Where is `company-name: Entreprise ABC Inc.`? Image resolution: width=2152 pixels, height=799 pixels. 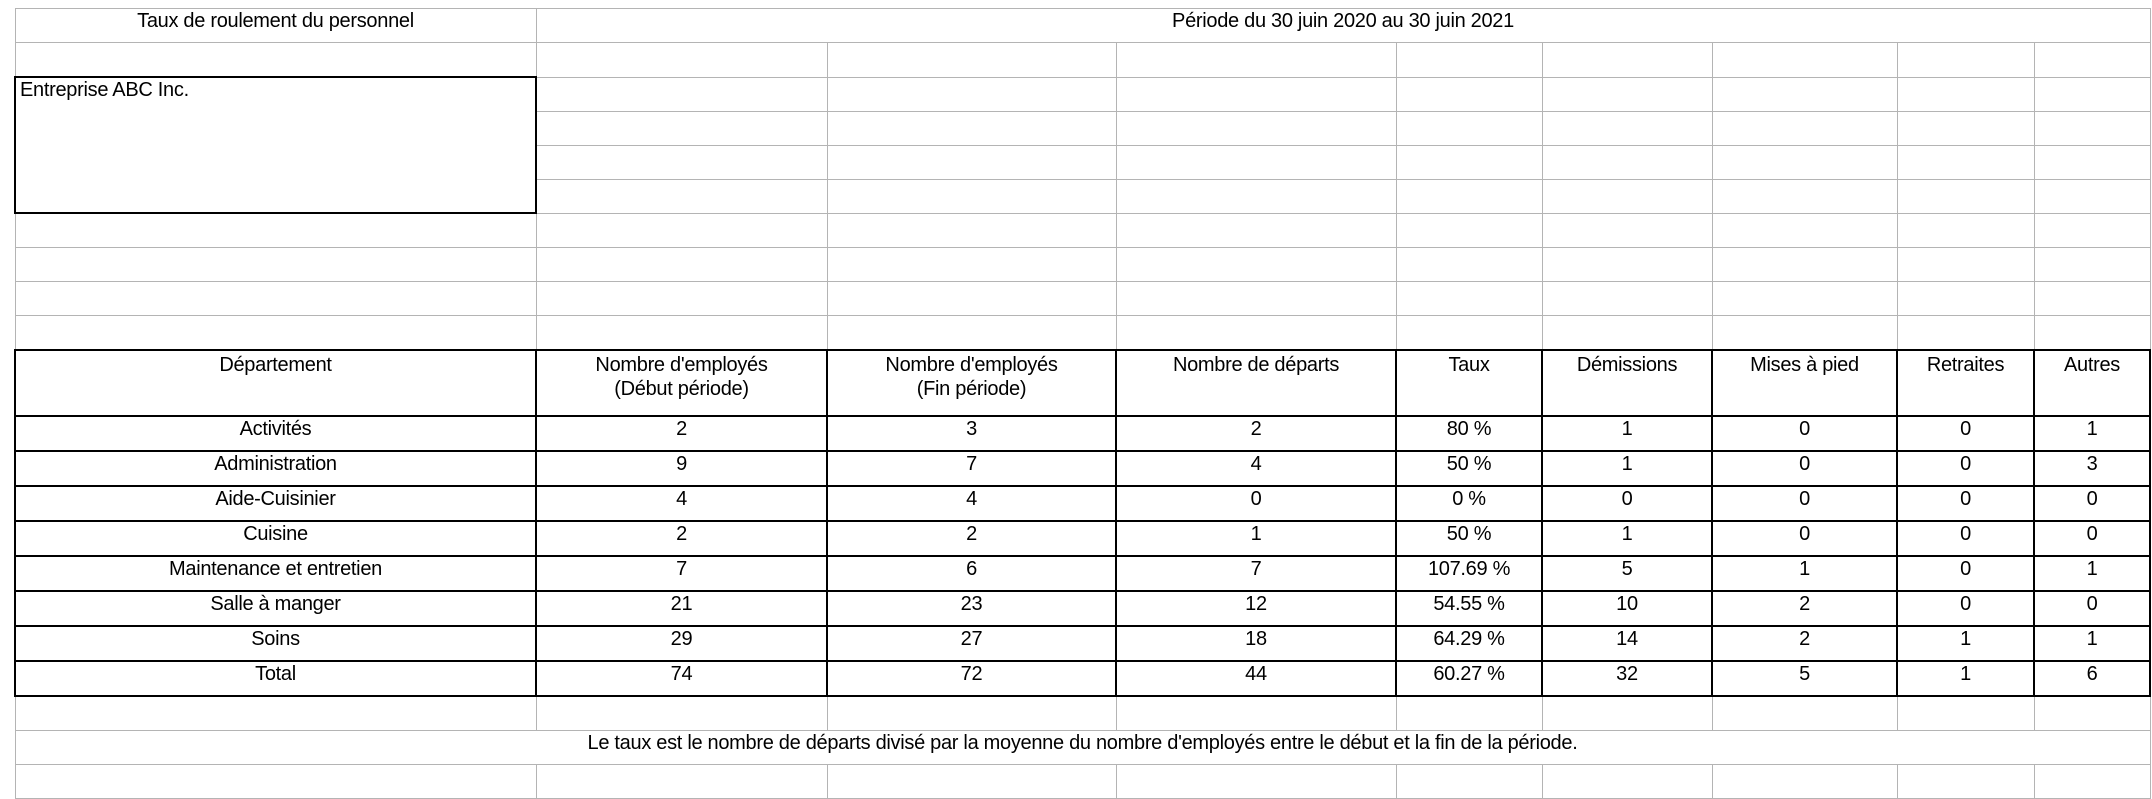
company-name: Entreprise ABC Inc. is located at coordinates (275, 145).